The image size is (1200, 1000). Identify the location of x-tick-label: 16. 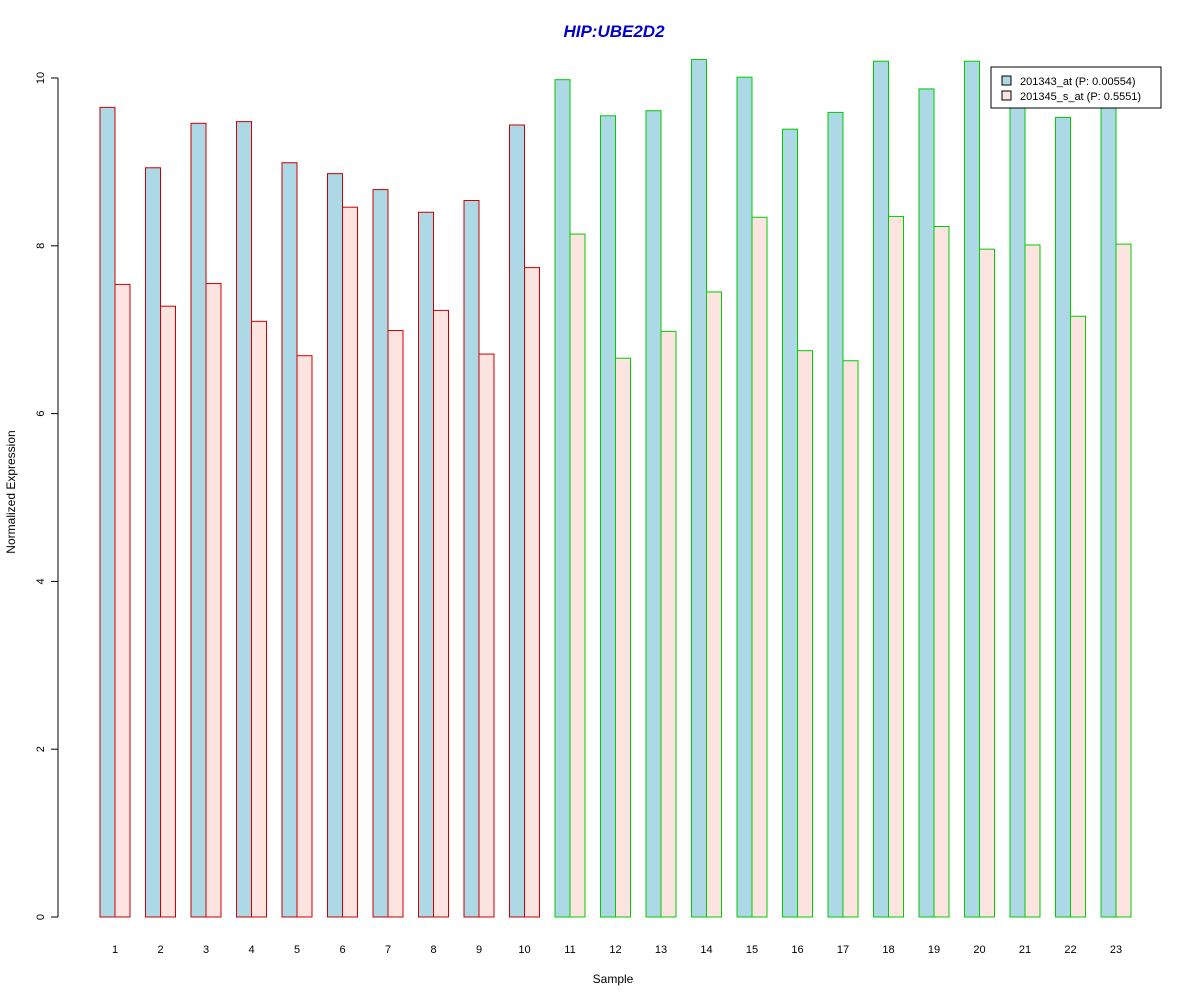
(797, 950).